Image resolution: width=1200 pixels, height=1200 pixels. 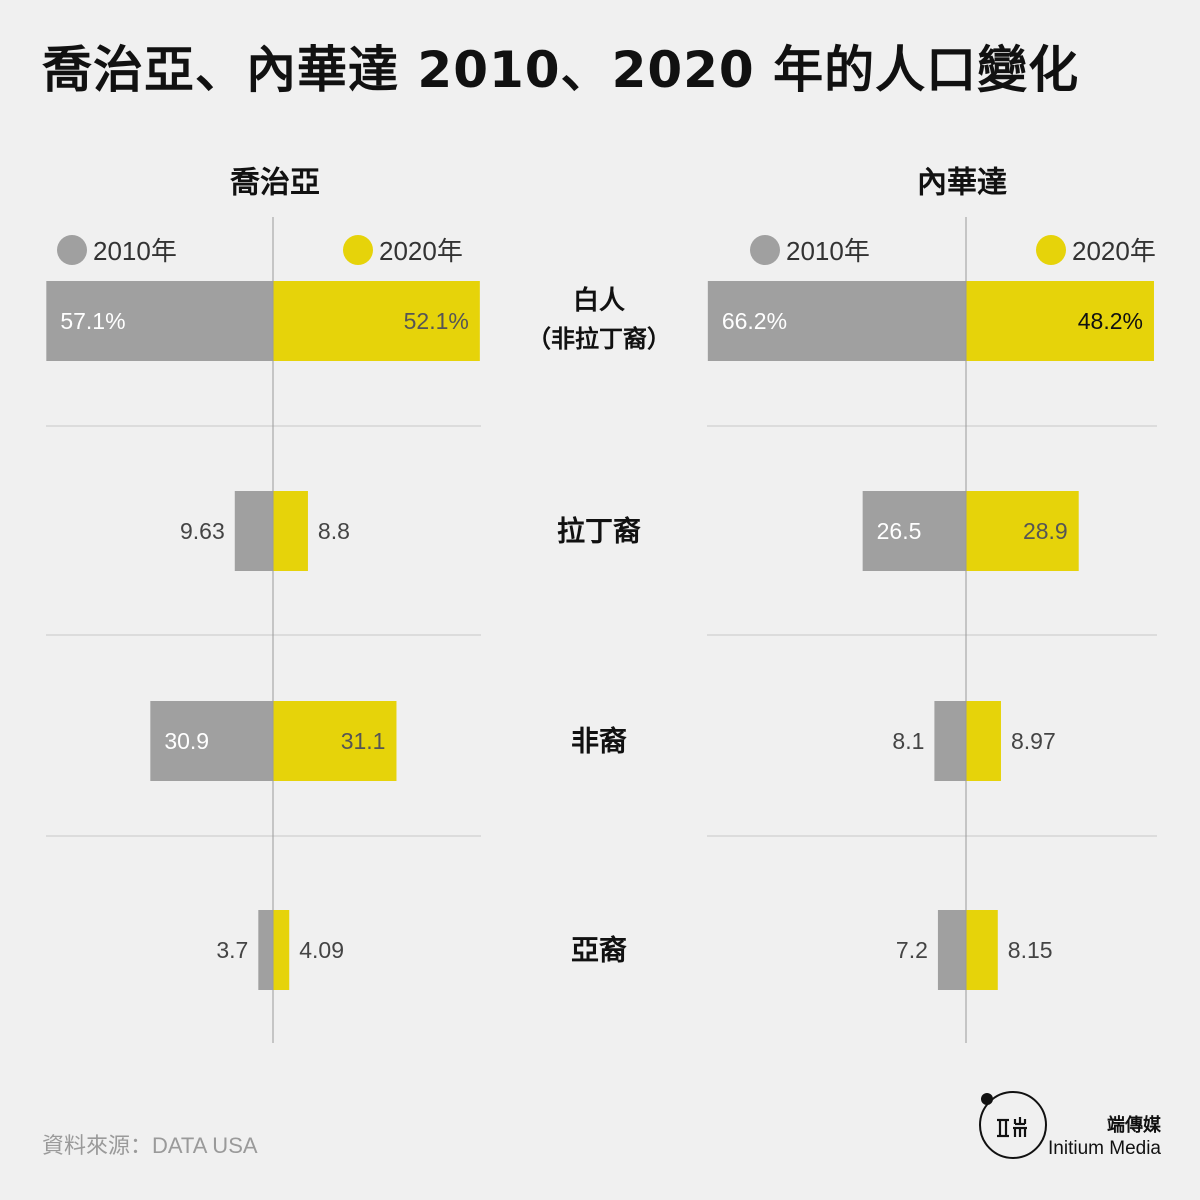 What do you see at coordinates (186, 741) in the screenshot?
I see `value-label-2010: 30.9` at bounding box center [186, 741].